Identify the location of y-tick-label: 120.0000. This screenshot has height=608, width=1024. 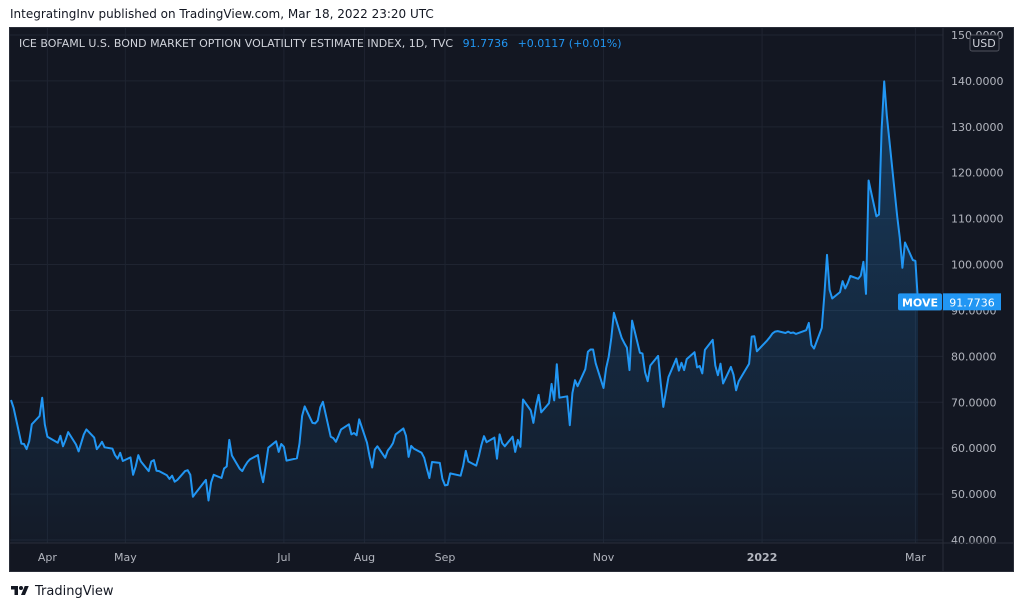
(977, 173).